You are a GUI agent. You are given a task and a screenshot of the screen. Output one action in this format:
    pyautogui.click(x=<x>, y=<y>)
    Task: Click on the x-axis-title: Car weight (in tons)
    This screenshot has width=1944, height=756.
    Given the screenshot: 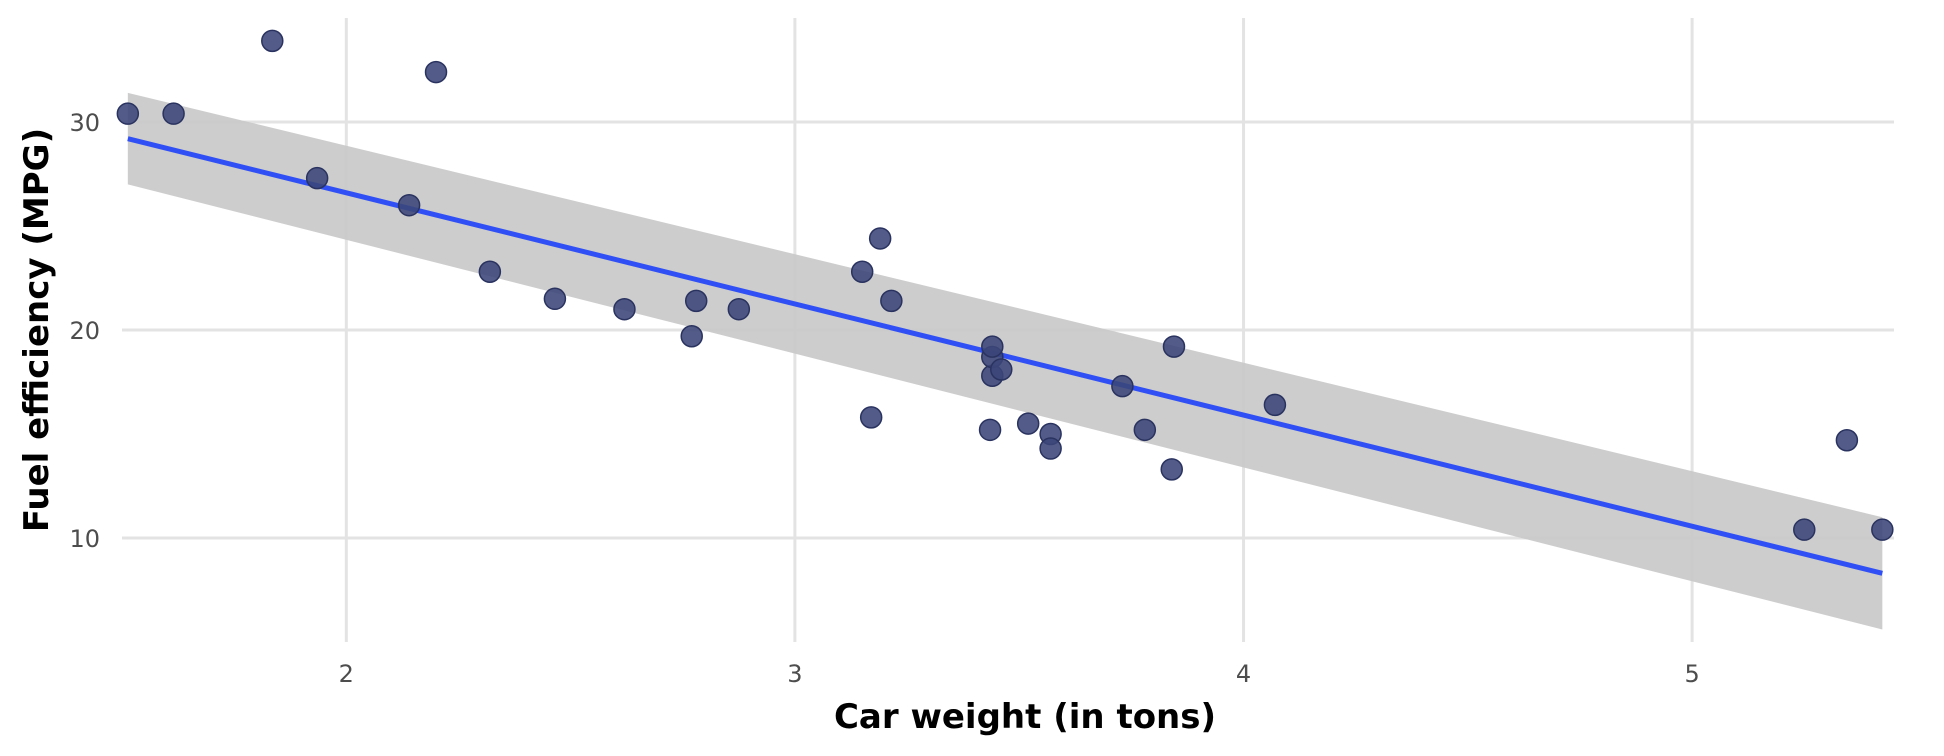 What is the action you would take?
    pyautogui.click(x=1025, y=717)
    